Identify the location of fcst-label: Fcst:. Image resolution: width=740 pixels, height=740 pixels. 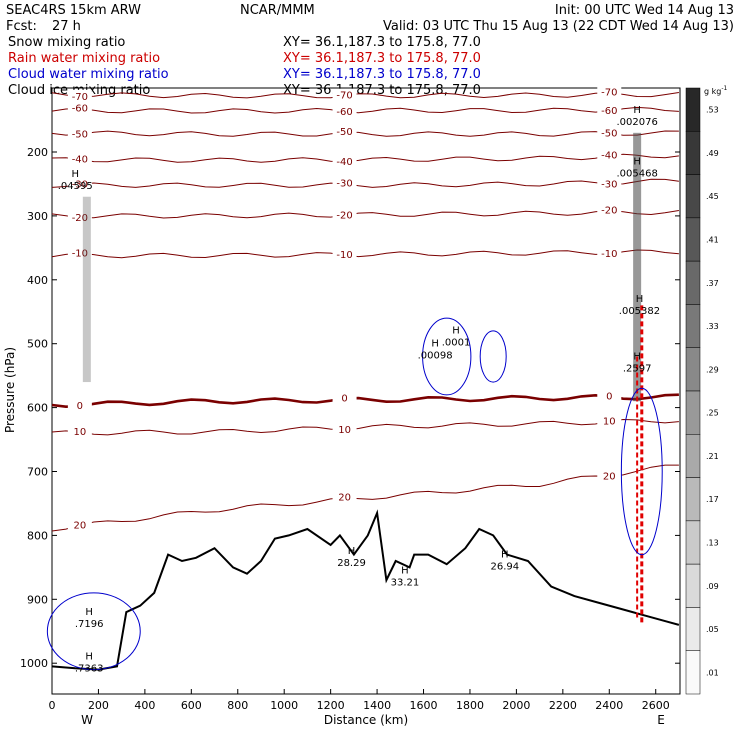
(21, 26).